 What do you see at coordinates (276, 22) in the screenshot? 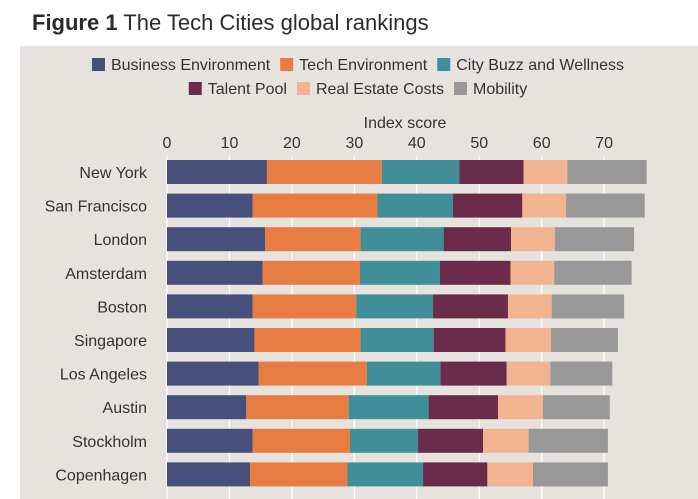
I see `figure-title-text: The Tech Cities global rankings` at bounding box center [276, 22].